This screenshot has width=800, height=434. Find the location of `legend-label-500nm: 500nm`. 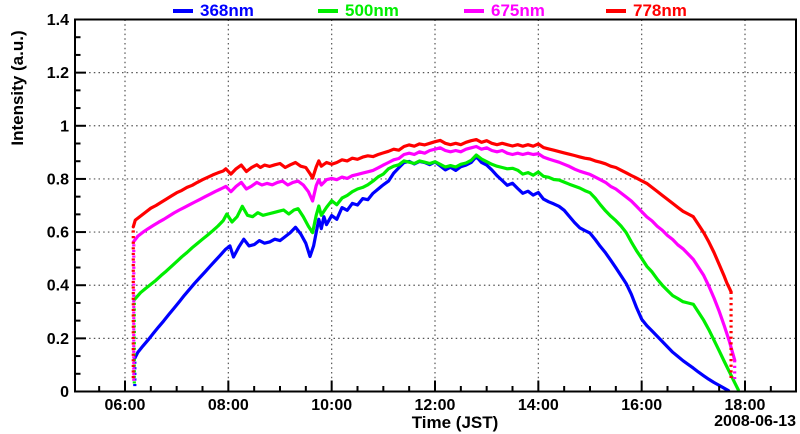

legend-label-500nm: 500nm is located at coordinates (372, 10).